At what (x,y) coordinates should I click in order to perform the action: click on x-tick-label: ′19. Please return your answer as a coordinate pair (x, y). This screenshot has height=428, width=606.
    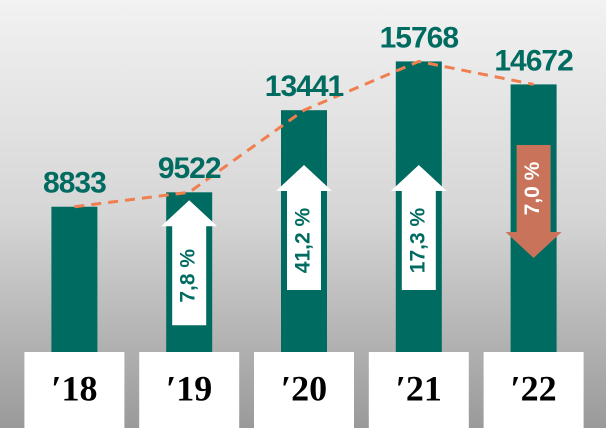
    Looking at the image, I should click on (189, 388).